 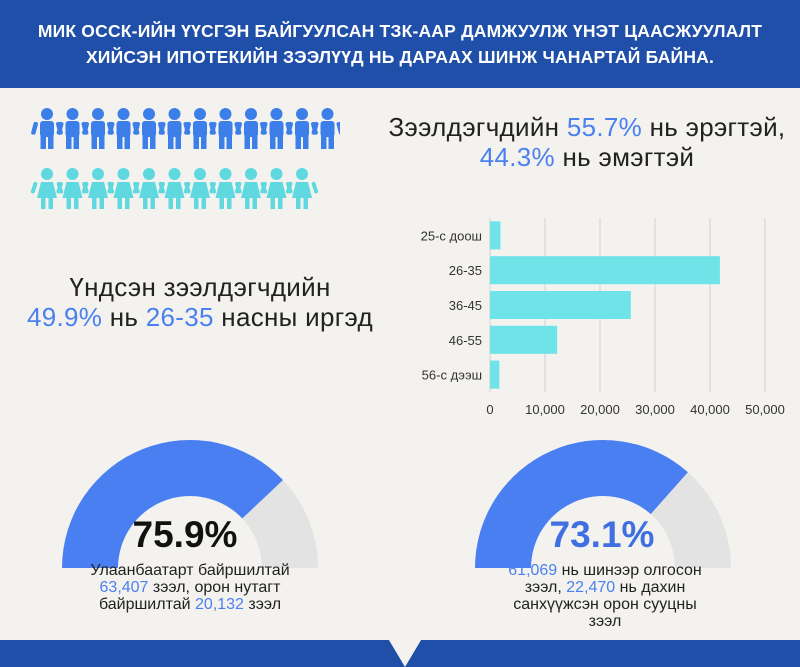 I want to click on age-prefix: Үндсэн зээлдэгчдийн, so click(x=200, y=287).